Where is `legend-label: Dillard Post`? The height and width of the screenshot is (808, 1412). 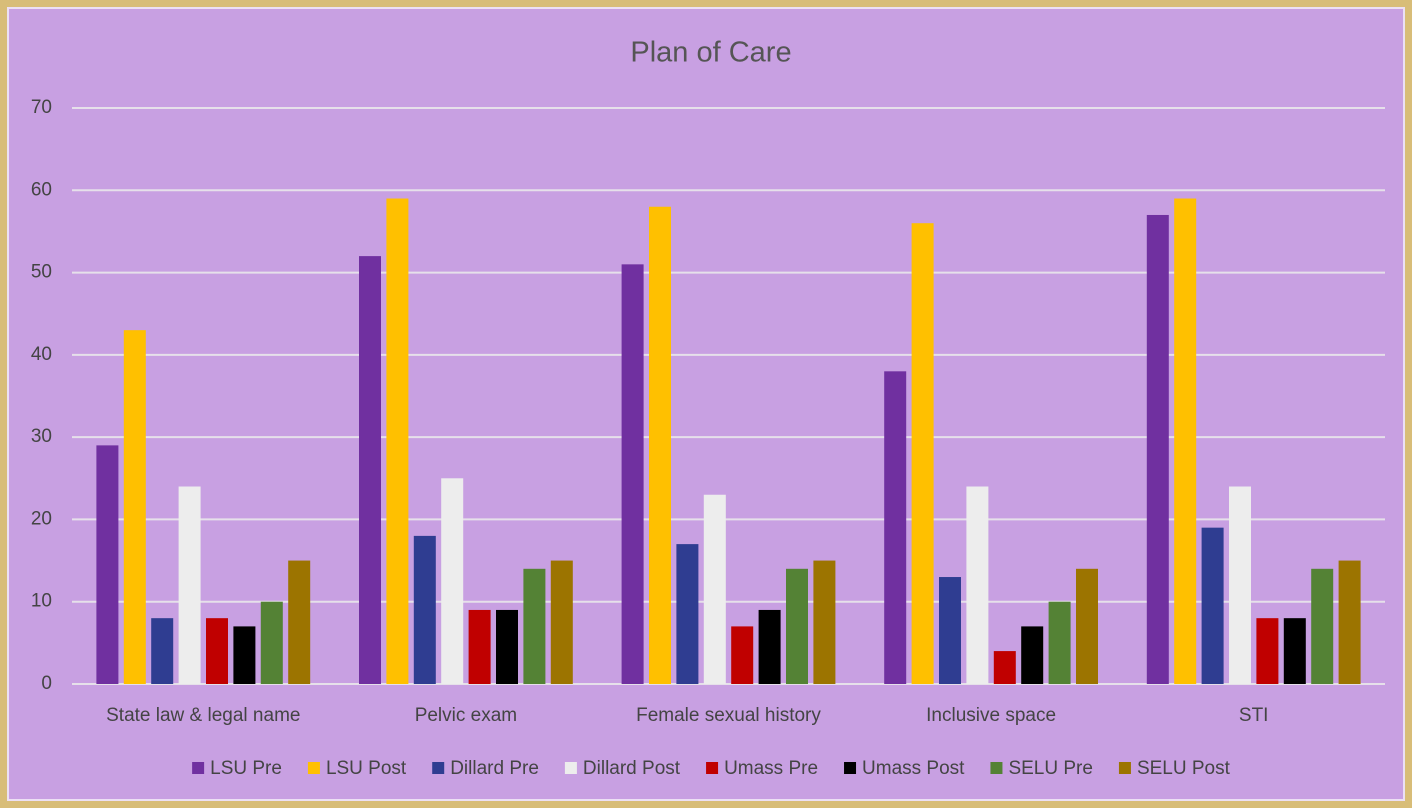
legend-label: Dillard Post is located at coordinates (632, 768).